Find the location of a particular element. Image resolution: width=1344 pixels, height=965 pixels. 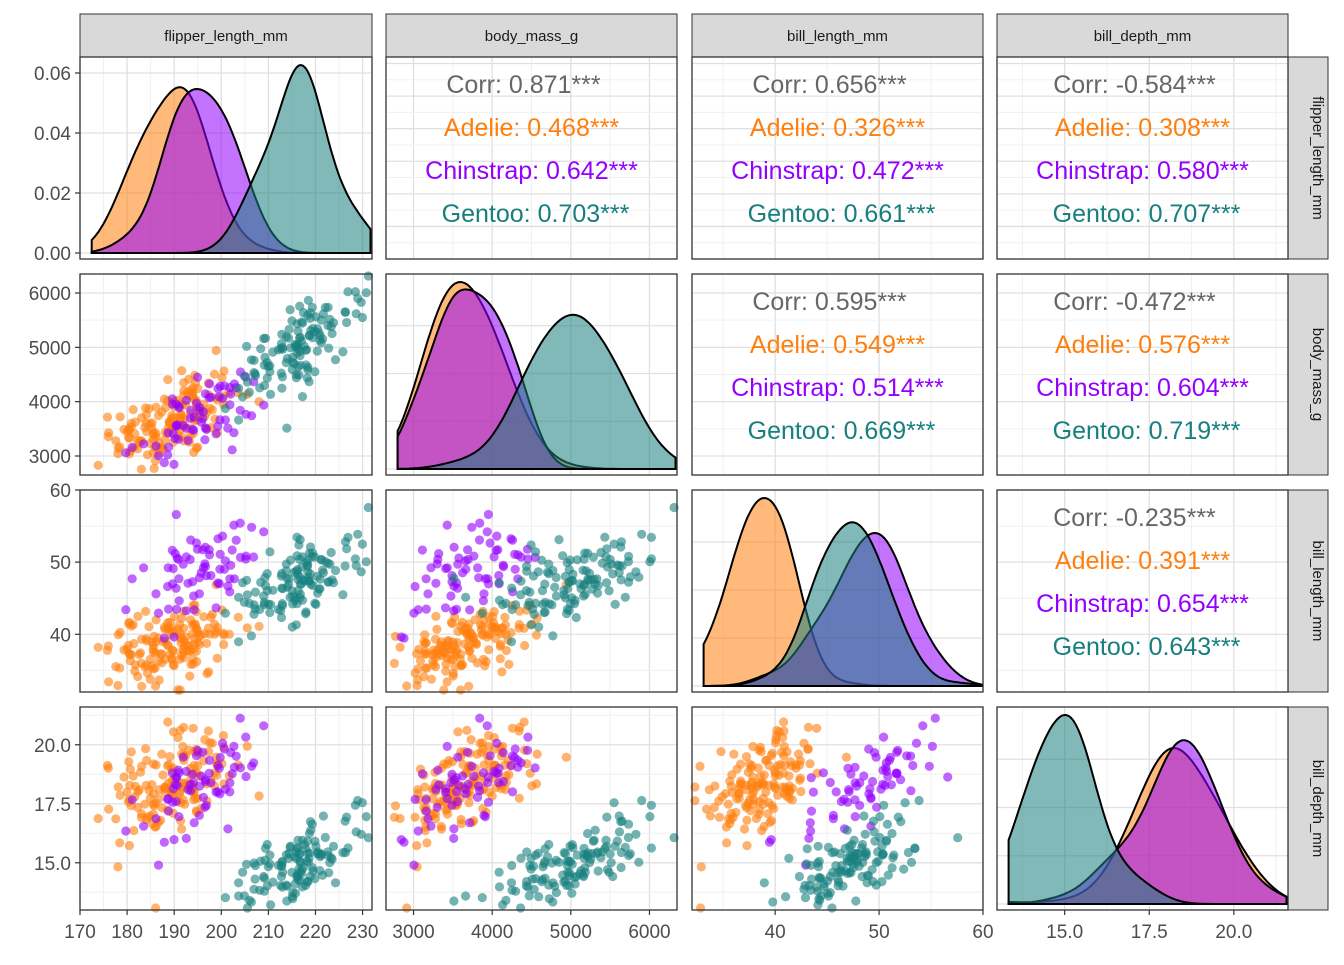

y-axis-tick-label: 3000 is located at coordinates (50, 457).